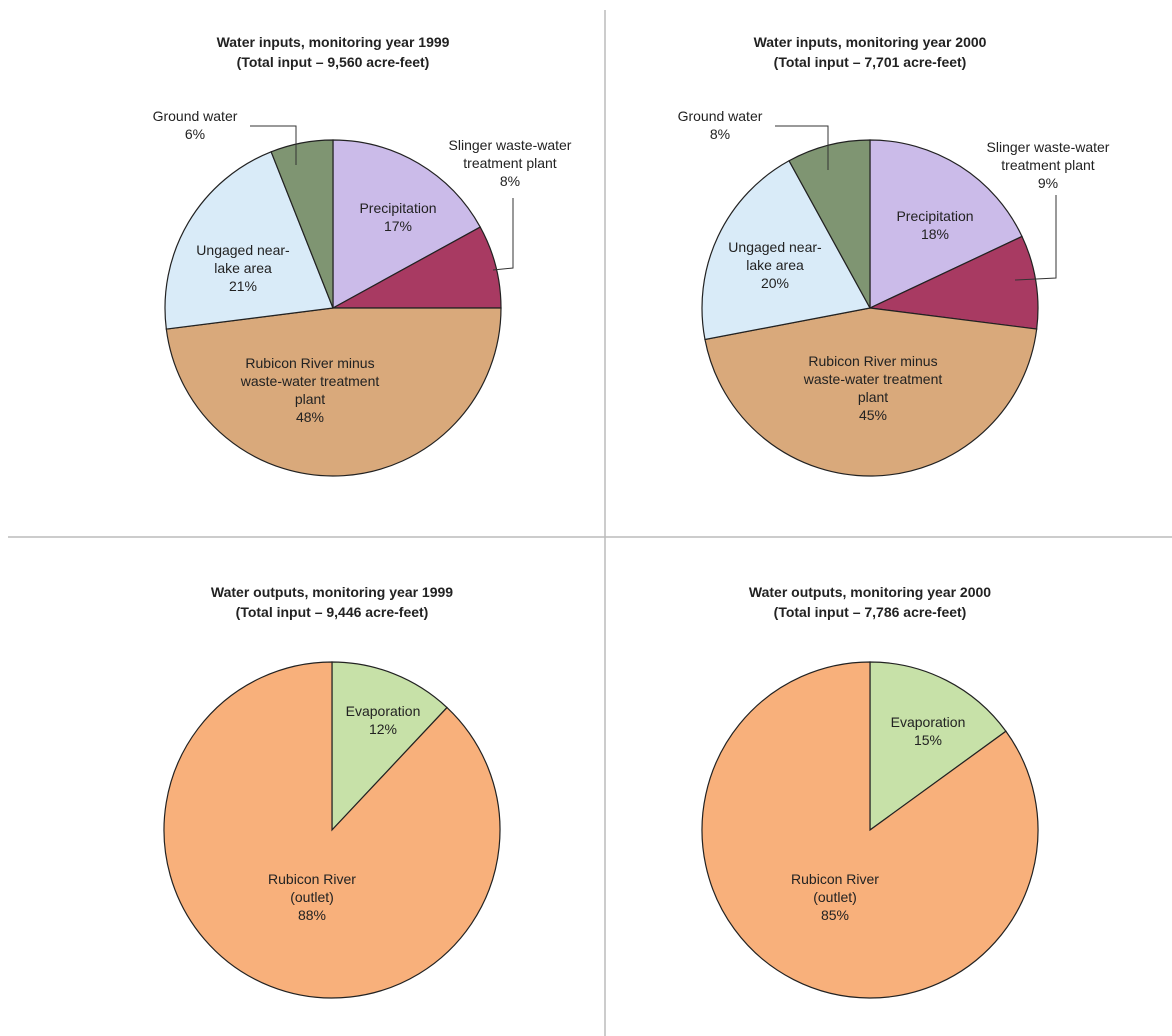 This screenshot has width=1172, height=1036. Describe the element at coordinates (870, 592) in the screenshot. I see `chart-title: Water outputs, monitoring year 2000` at that location.